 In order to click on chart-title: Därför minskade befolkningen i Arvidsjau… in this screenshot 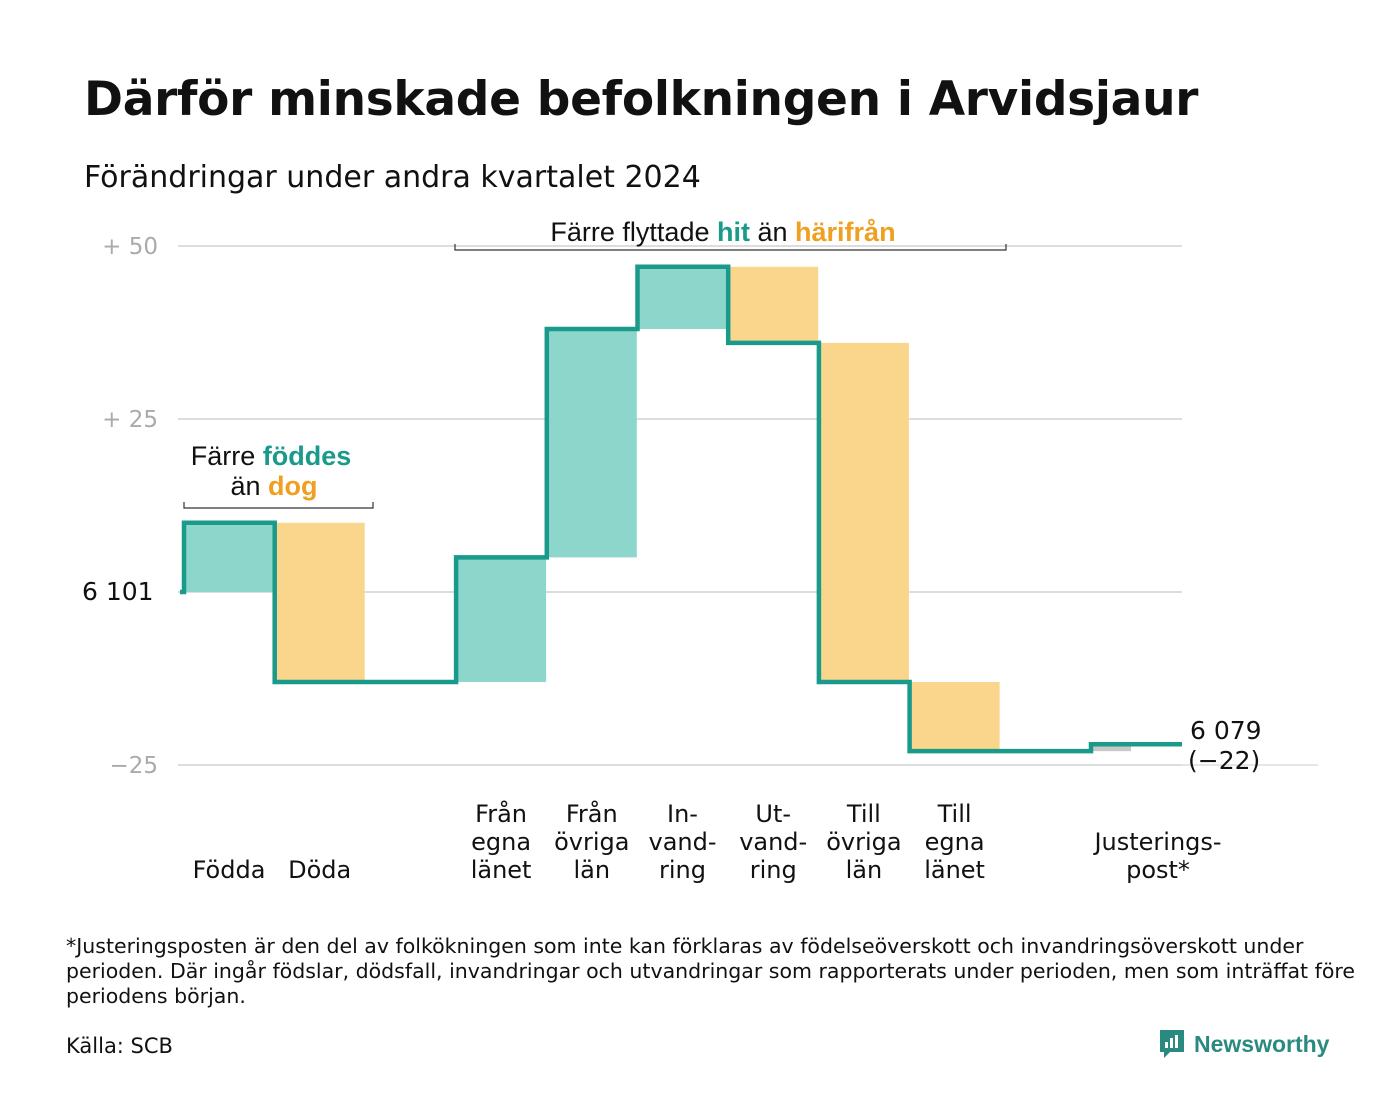, I will do `click(641, 99)`.